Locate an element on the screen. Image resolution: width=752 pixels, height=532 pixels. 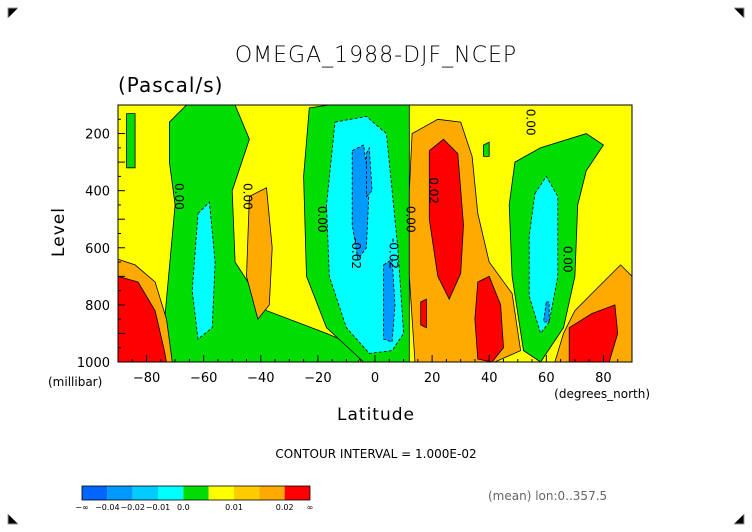
colorbar-label: 0.02 is located at coordinates (285, 507).